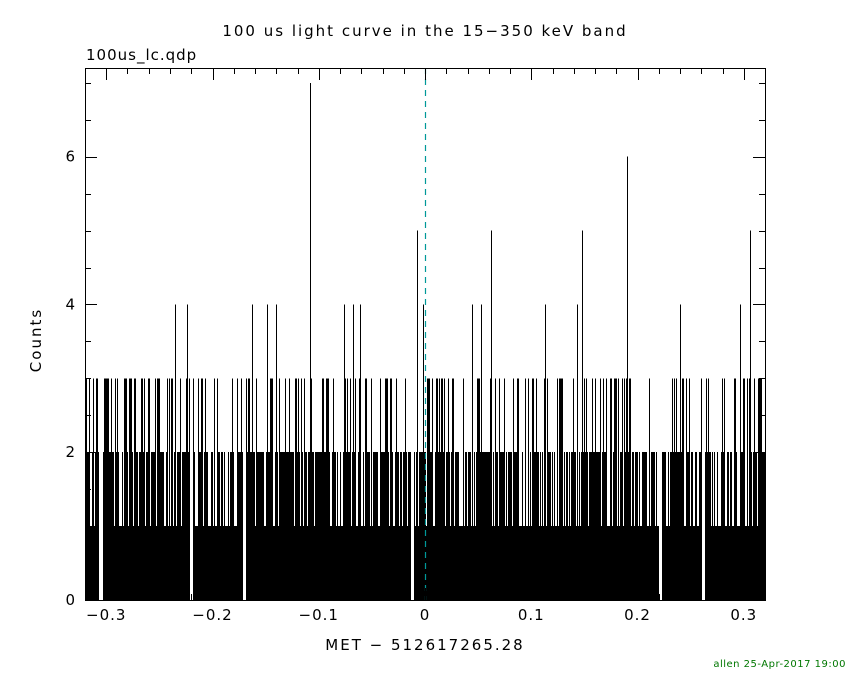 This screenshot has width=850, height=680. Describe the element at coordinates (425, 645) in the screenshot. I see `x-axis-label: MET − 512617265.28` at that location.